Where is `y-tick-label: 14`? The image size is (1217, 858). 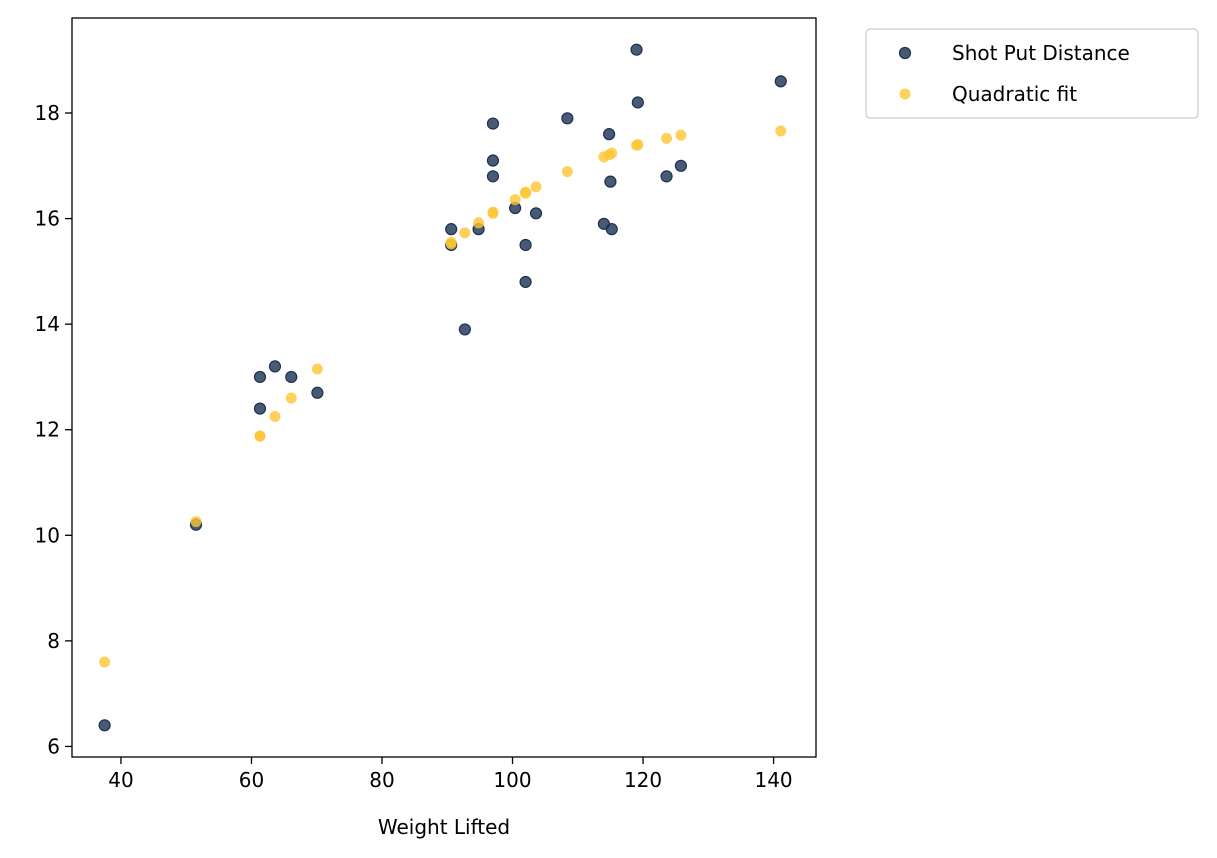 y-tick-label: 14 is located at coordinates (47, 324).